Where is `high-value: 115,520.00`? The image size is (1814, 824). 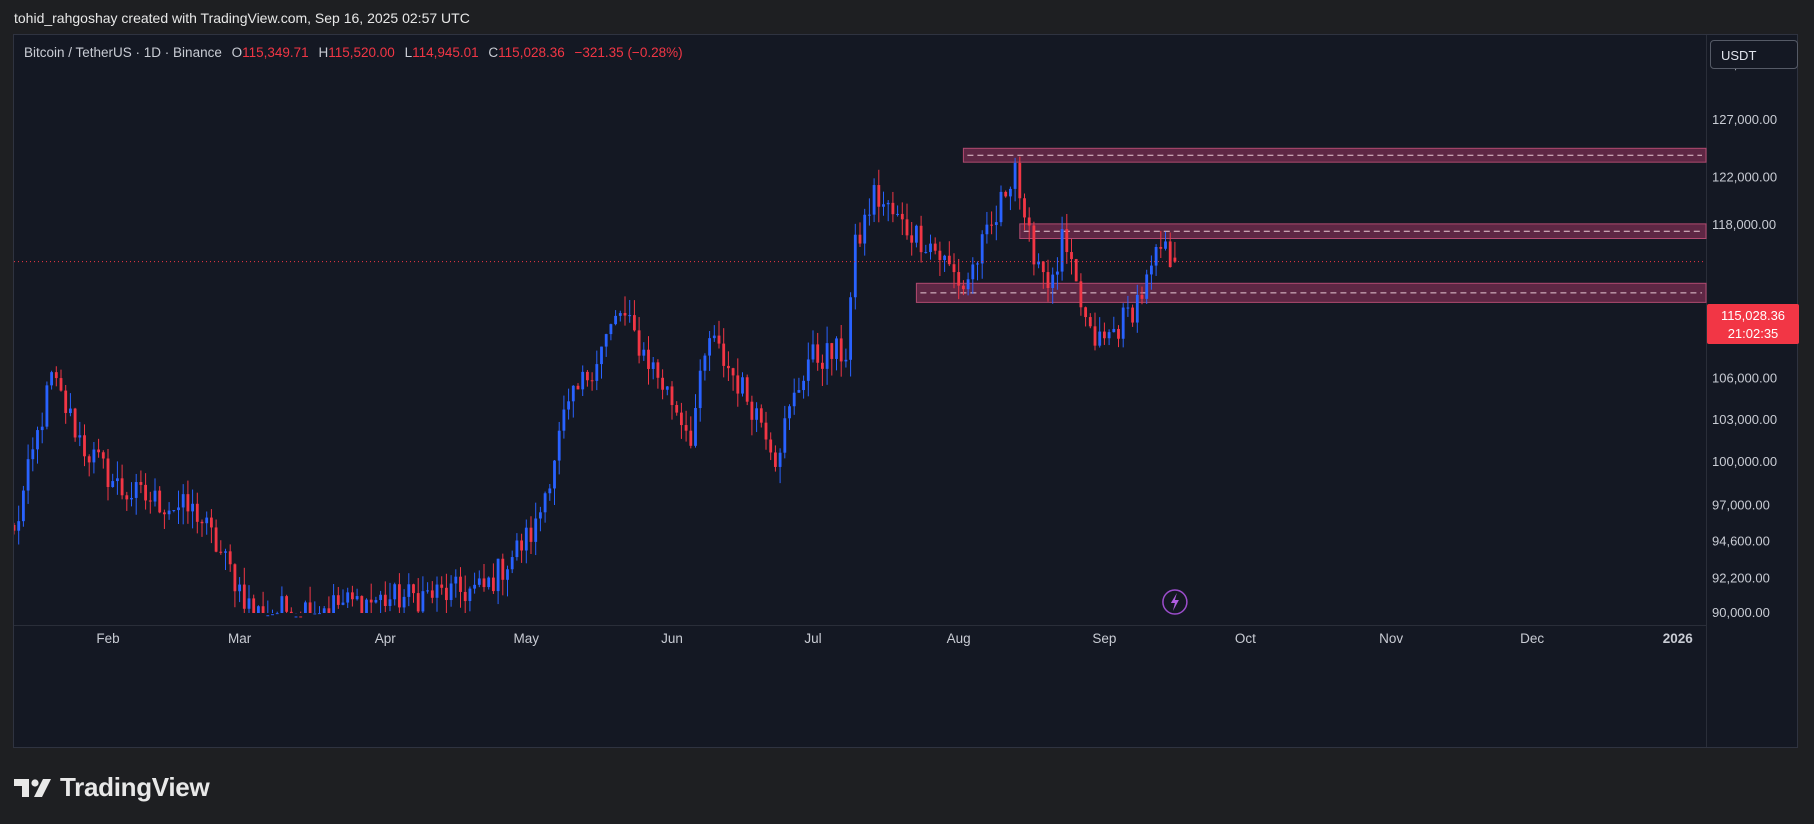
high-value: 115,520.00 is located at coordinates (361, 52).